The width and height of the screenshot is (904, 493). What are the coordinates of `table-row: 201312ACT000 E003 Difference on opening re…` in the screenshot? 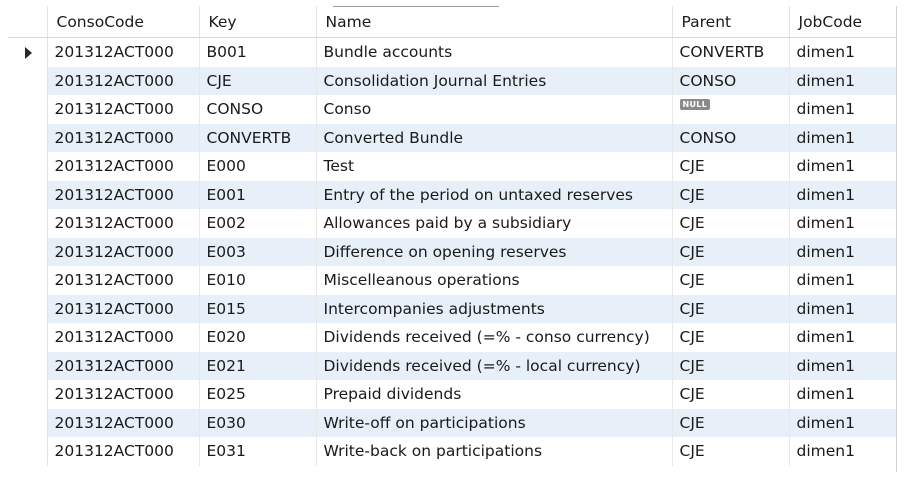 It's located at (452, 251).